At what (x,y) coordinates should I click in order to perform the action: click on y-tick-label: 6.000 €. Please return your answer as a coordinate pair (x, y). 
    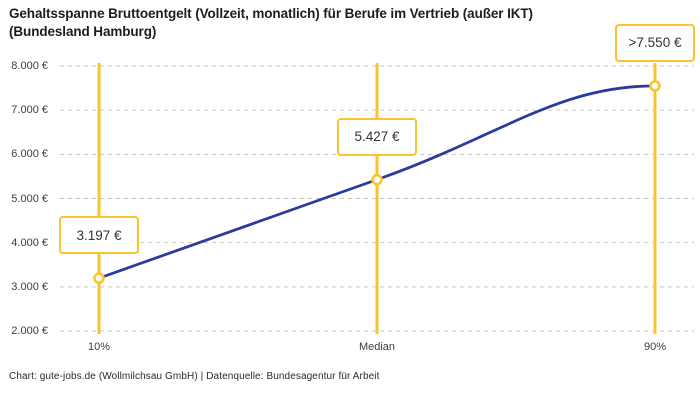
    Looking at the image, I should click on (29, 154).